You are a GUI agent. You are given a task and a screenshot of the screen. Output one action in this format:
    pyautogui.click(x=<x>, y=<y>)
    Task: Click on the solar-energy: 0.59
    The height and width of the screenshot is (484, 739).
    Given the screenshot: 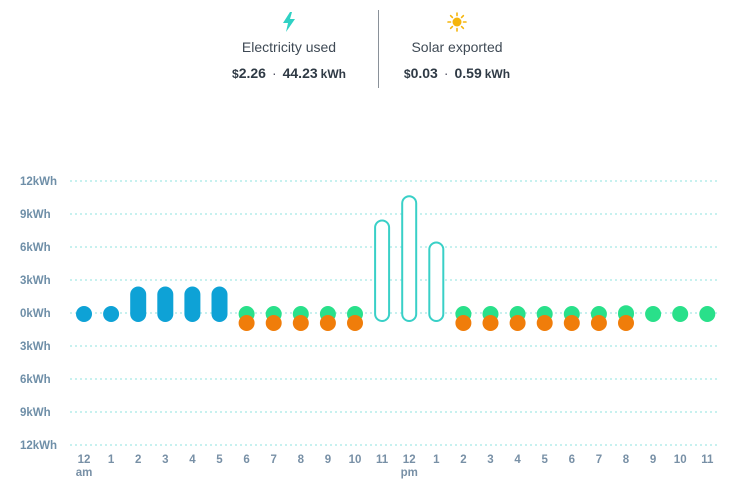 What is the action you would take?
    pyautogui.click(x=468, y=73)
    